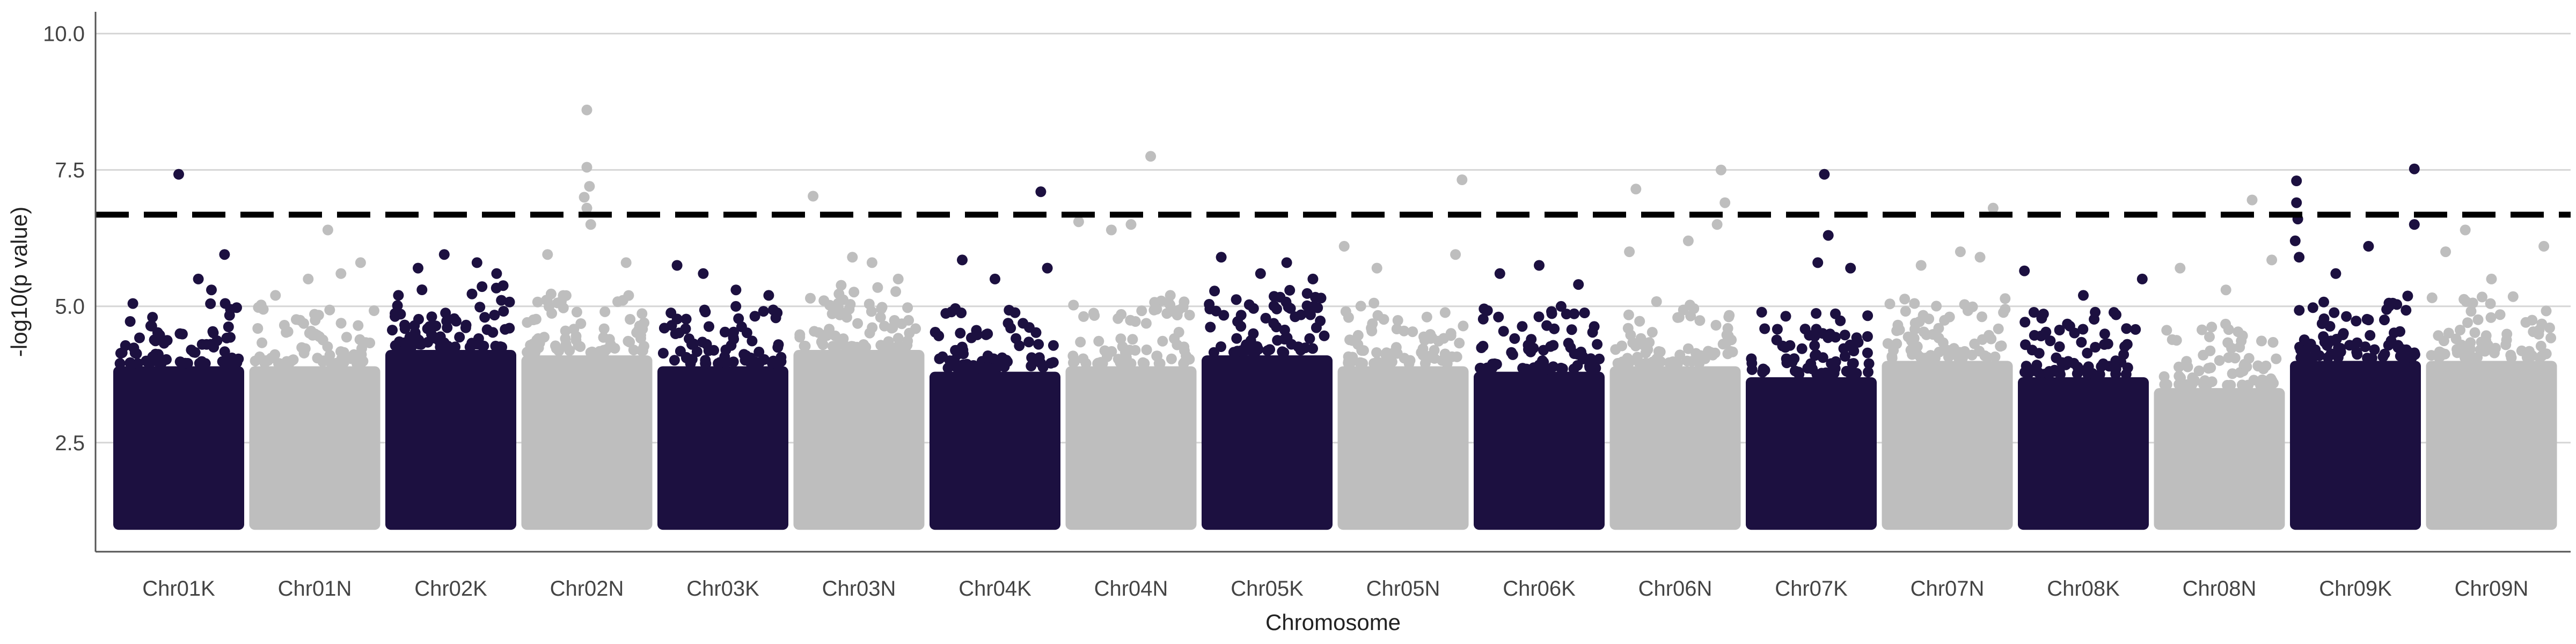 This screenshot has width=2576, height=644. What do you see at coordinates (1131, 589) in the screenshot?
I see `x-tick-label: Chr04N` at bounding box center [1131, 589].